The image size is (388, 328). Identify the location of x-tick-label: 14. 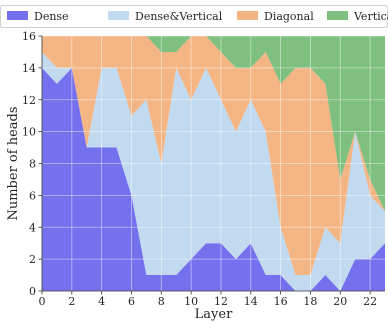
(251, 301).